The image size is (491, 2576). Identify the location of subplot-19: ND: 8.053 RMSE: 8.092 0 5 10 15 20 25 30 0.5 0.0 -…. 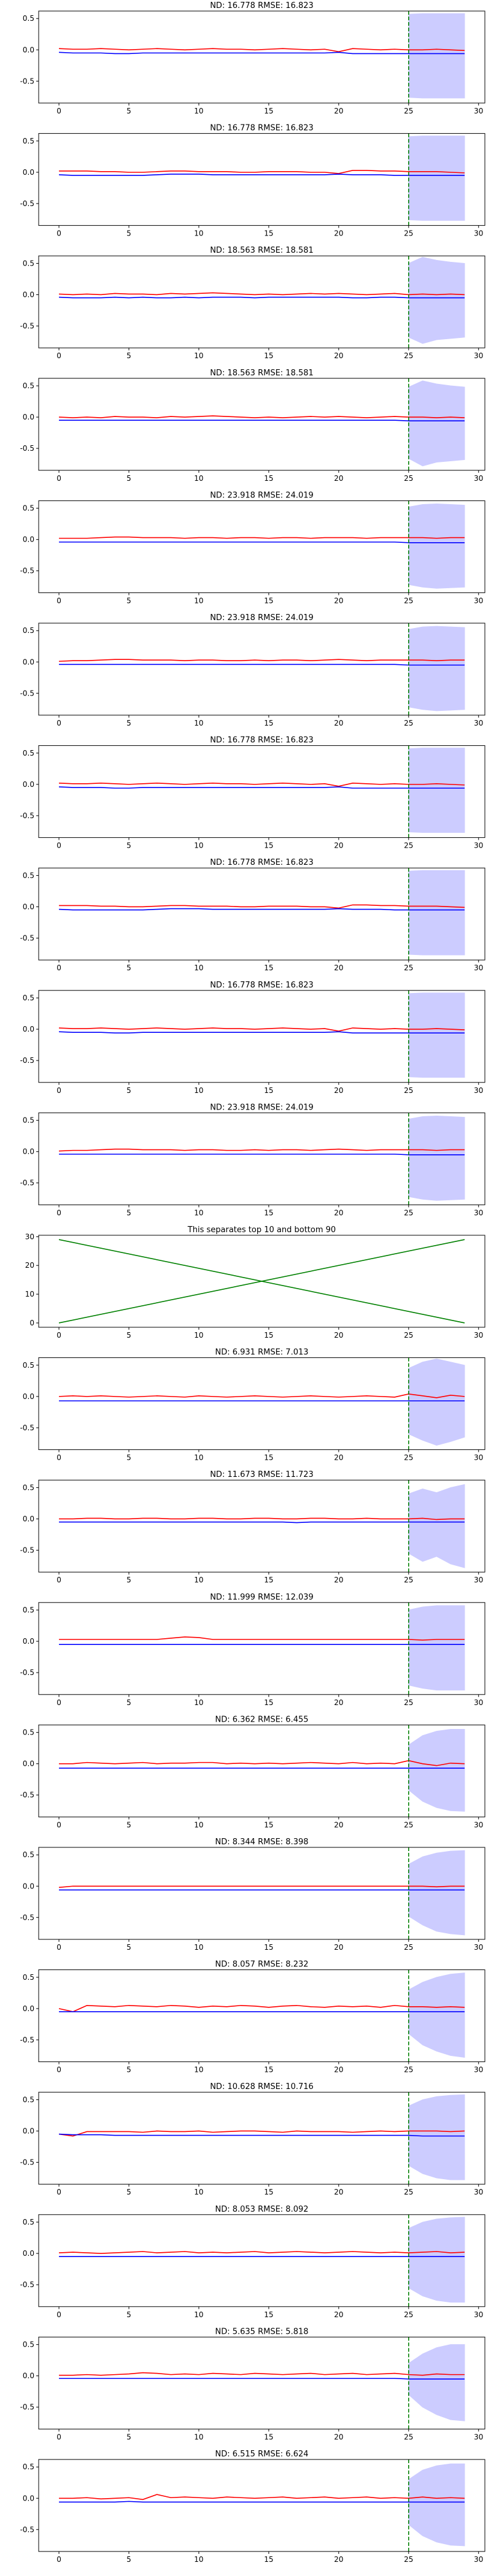
(252, 2262).